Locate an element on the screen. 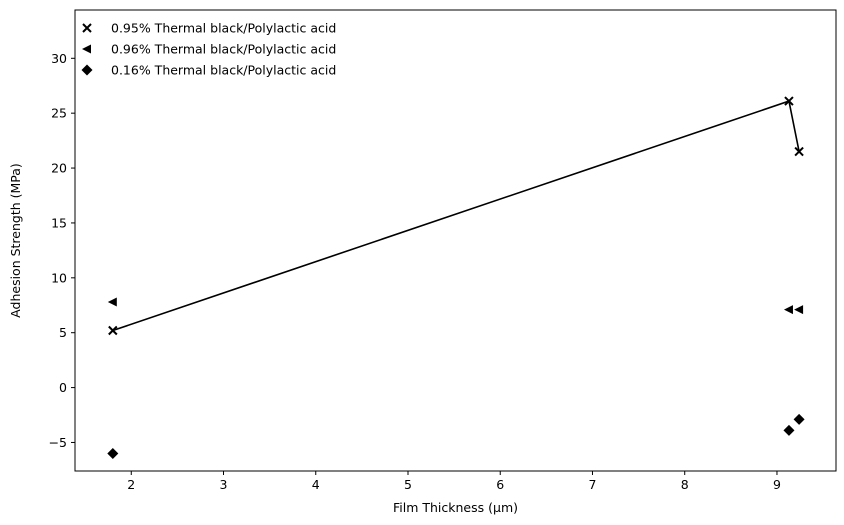  y-tick-label: 15 is located at coordinates (59, 222).